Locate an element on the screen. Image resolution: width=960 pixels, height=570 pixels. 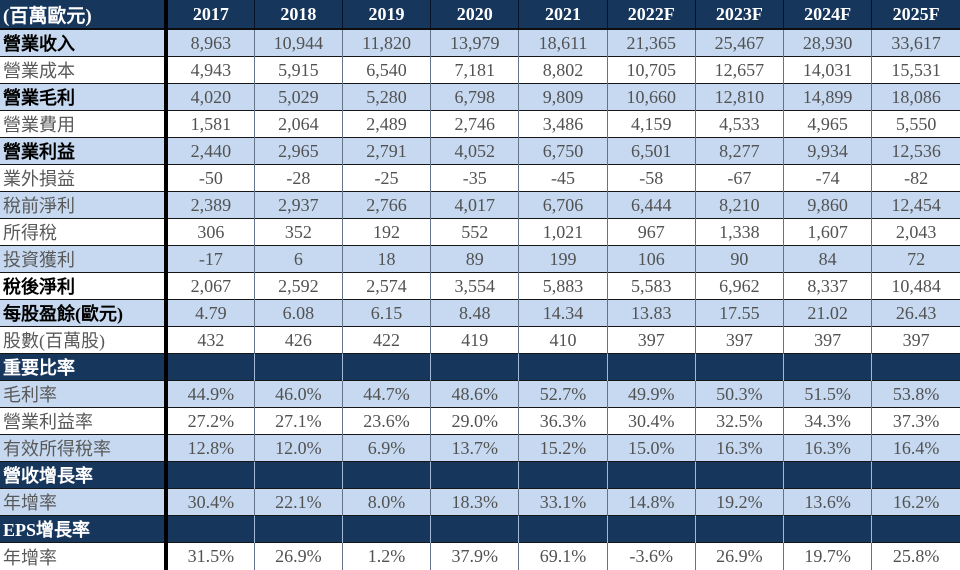
value-cell: 9,860 is located at coordinates (827, 205).